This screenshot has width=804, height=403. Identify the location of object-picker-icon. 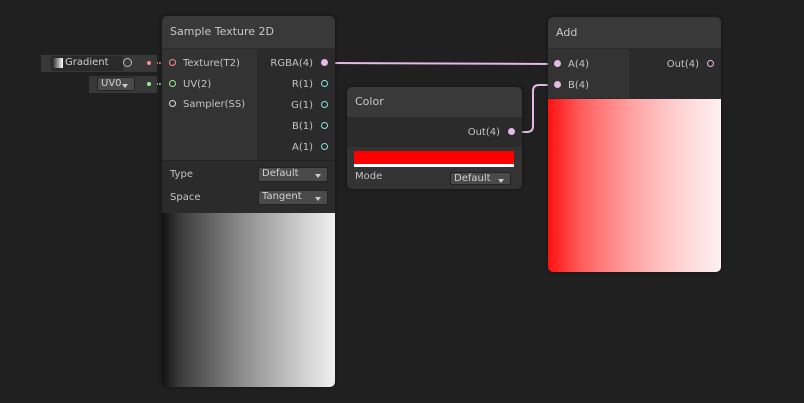
(127, 62).